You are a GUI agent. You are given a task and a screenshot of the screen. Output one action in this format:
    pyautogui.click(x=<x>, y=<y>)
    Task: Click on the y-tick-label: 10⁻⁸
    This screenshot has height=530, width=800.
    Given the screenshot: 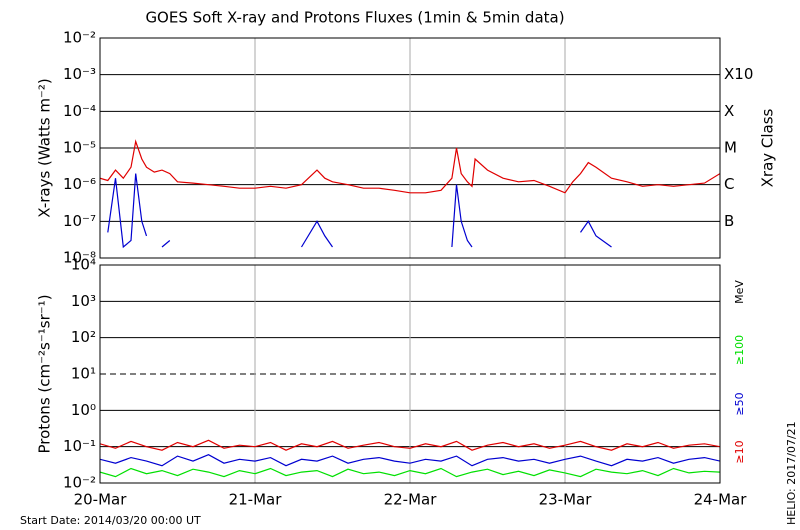 What is the action you would take?
    pyautogui.click(x=79, y=258)
    